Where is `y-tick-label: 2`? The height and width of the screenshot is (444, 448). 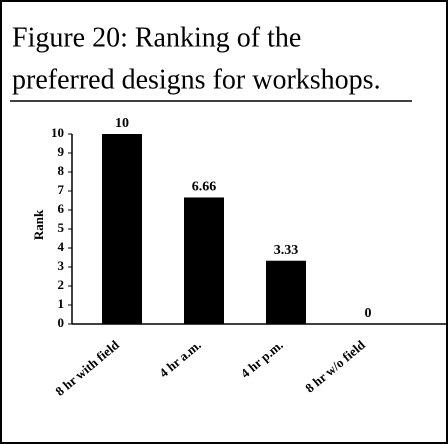
y-tick-label: 2 is located at coordinates (61, 284).